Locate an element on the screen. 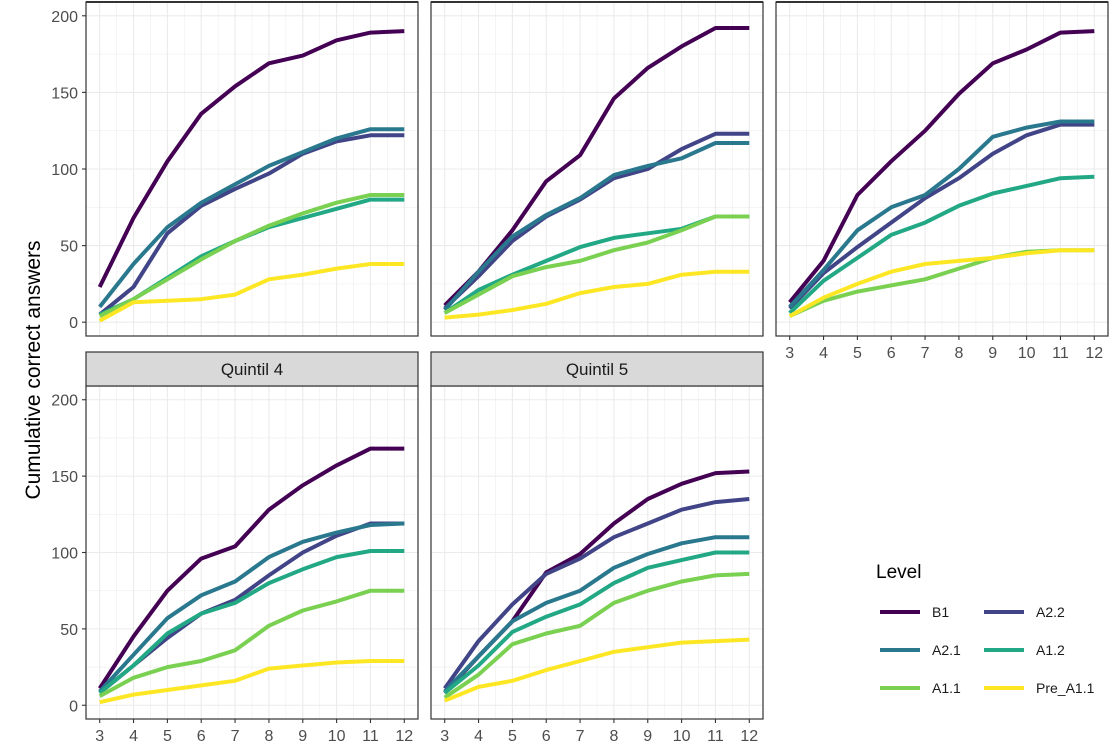  legend-label: B1 is located at coordinates (940, 612).